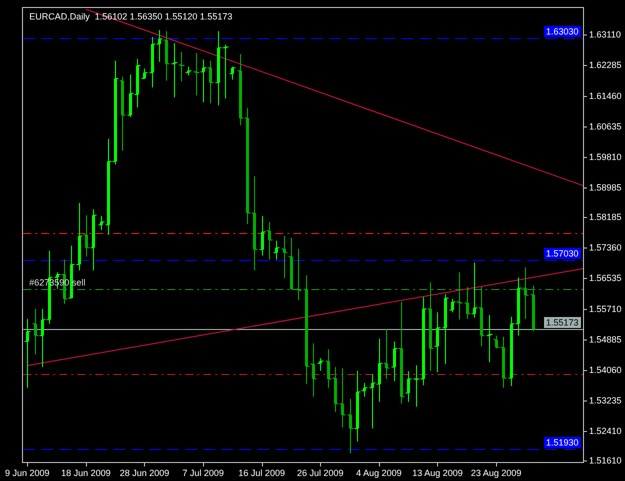  Describe the element at coordinates (605, 461) in the screenshot. I see `y-tick-label: 1.51610` at that location.